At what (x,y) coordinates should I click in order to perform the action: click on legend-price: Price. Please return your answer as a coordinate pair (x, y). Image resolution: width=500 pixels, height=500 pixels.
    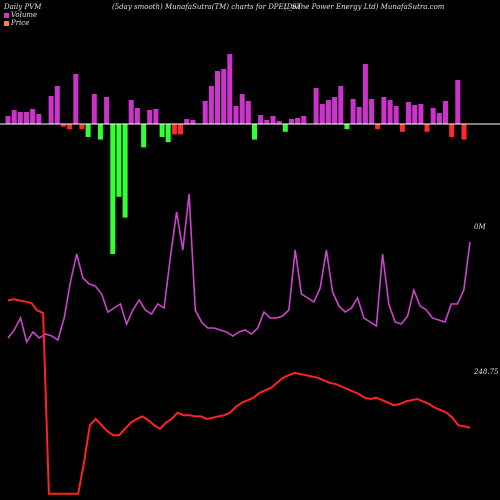
    Looking at the image, I should click on (16, 23).